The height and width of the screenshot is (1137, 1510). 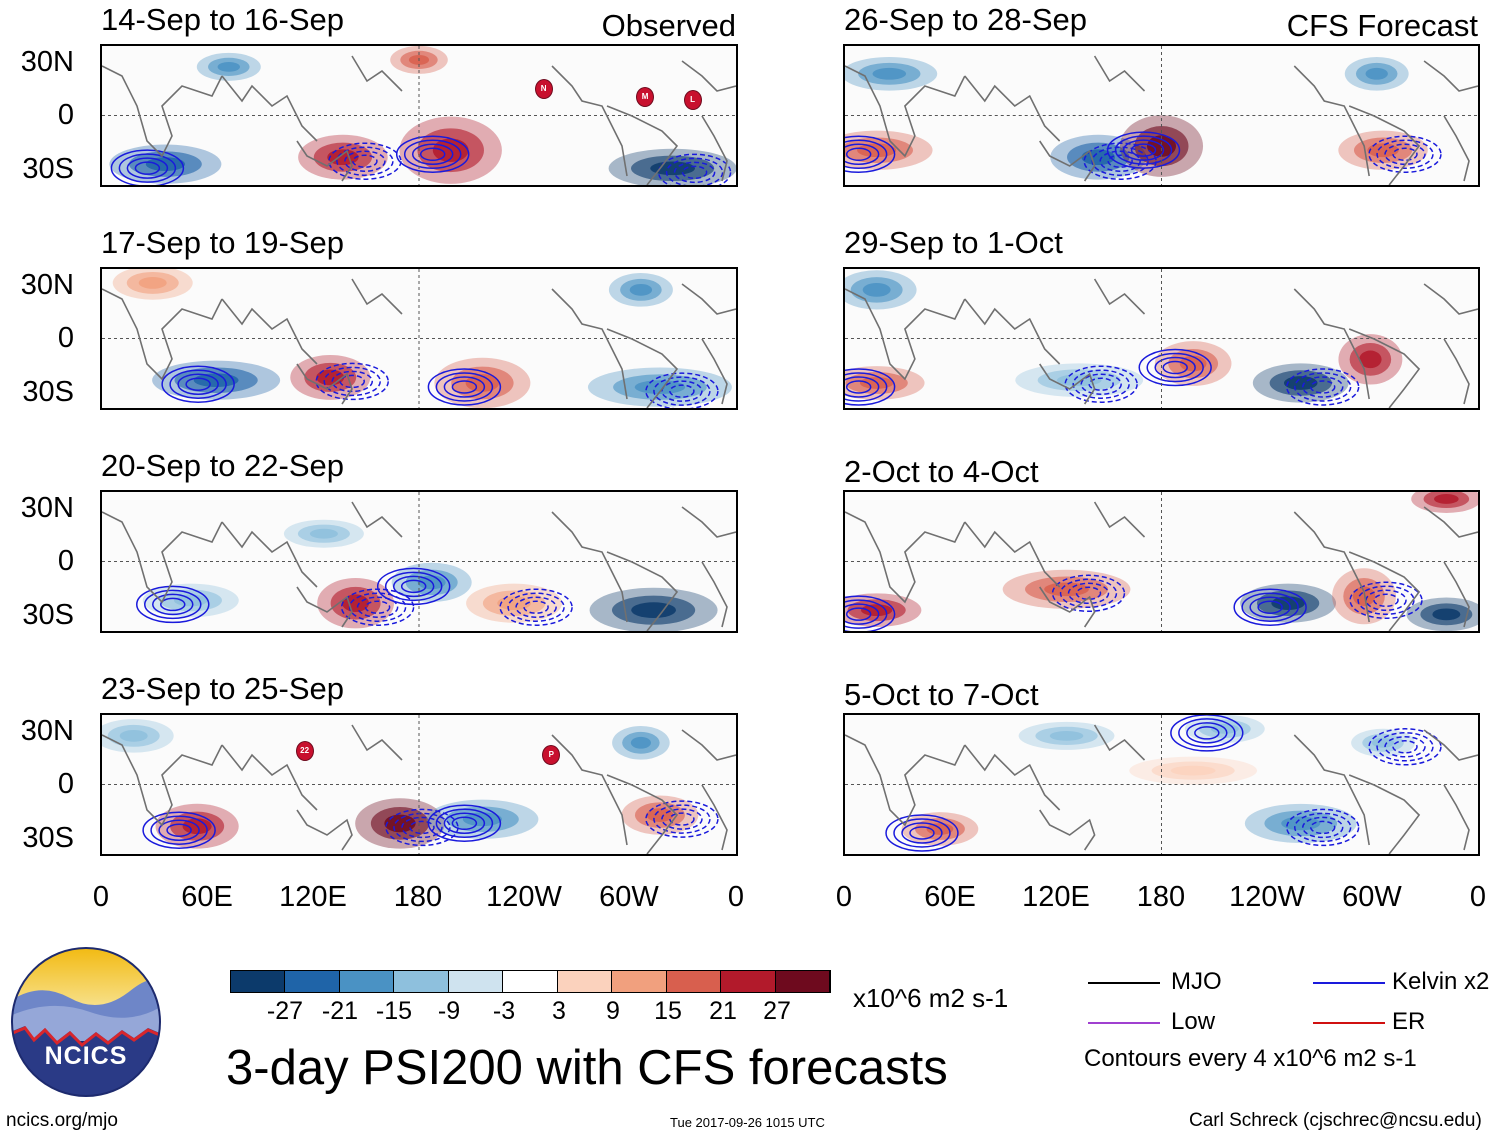 I want to click on footer-url: ncics.org/mjo, so click(x=62, y=1120).